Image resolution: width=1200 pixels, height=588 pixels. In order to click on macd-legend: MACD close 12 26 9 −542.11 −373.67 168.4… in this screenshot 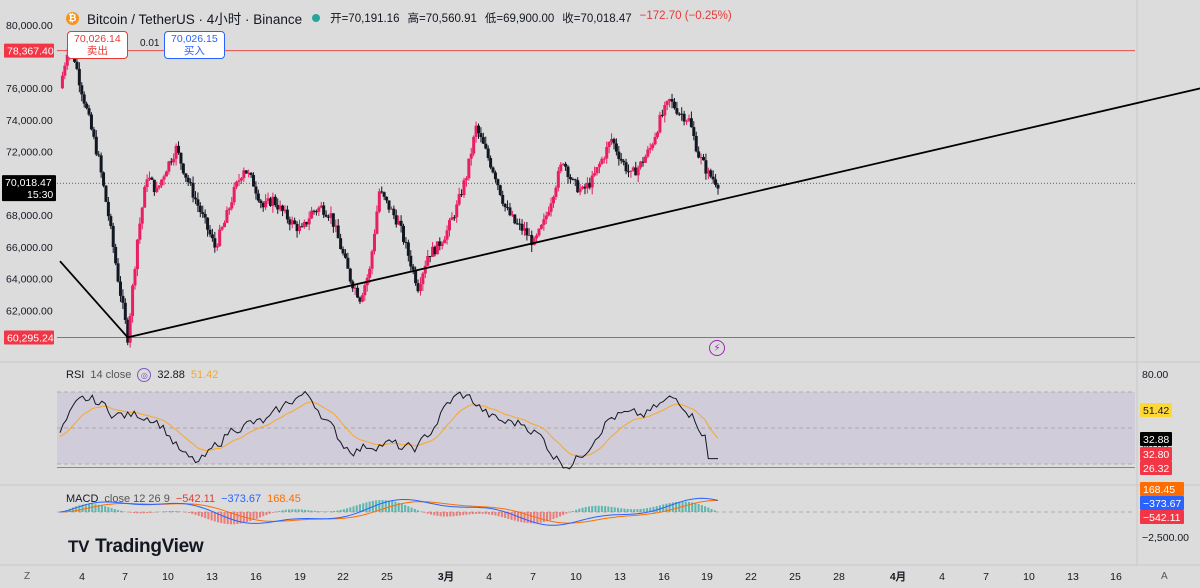, I will do `click(183, 499)`.